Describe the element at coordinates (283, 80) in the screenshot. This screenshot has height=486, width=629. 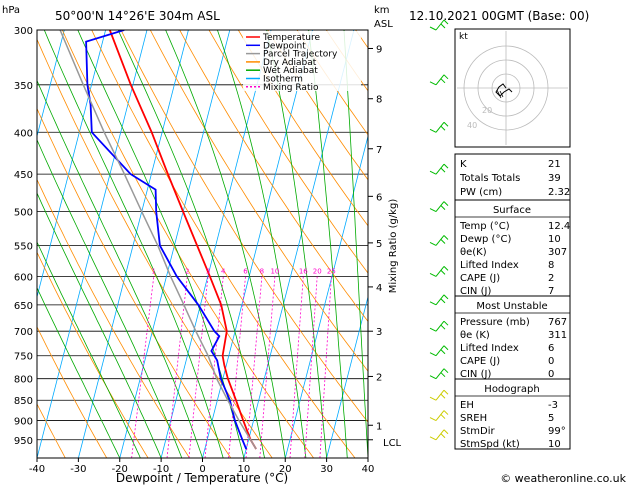
I see `legend-entry: Isotherm` at that location.